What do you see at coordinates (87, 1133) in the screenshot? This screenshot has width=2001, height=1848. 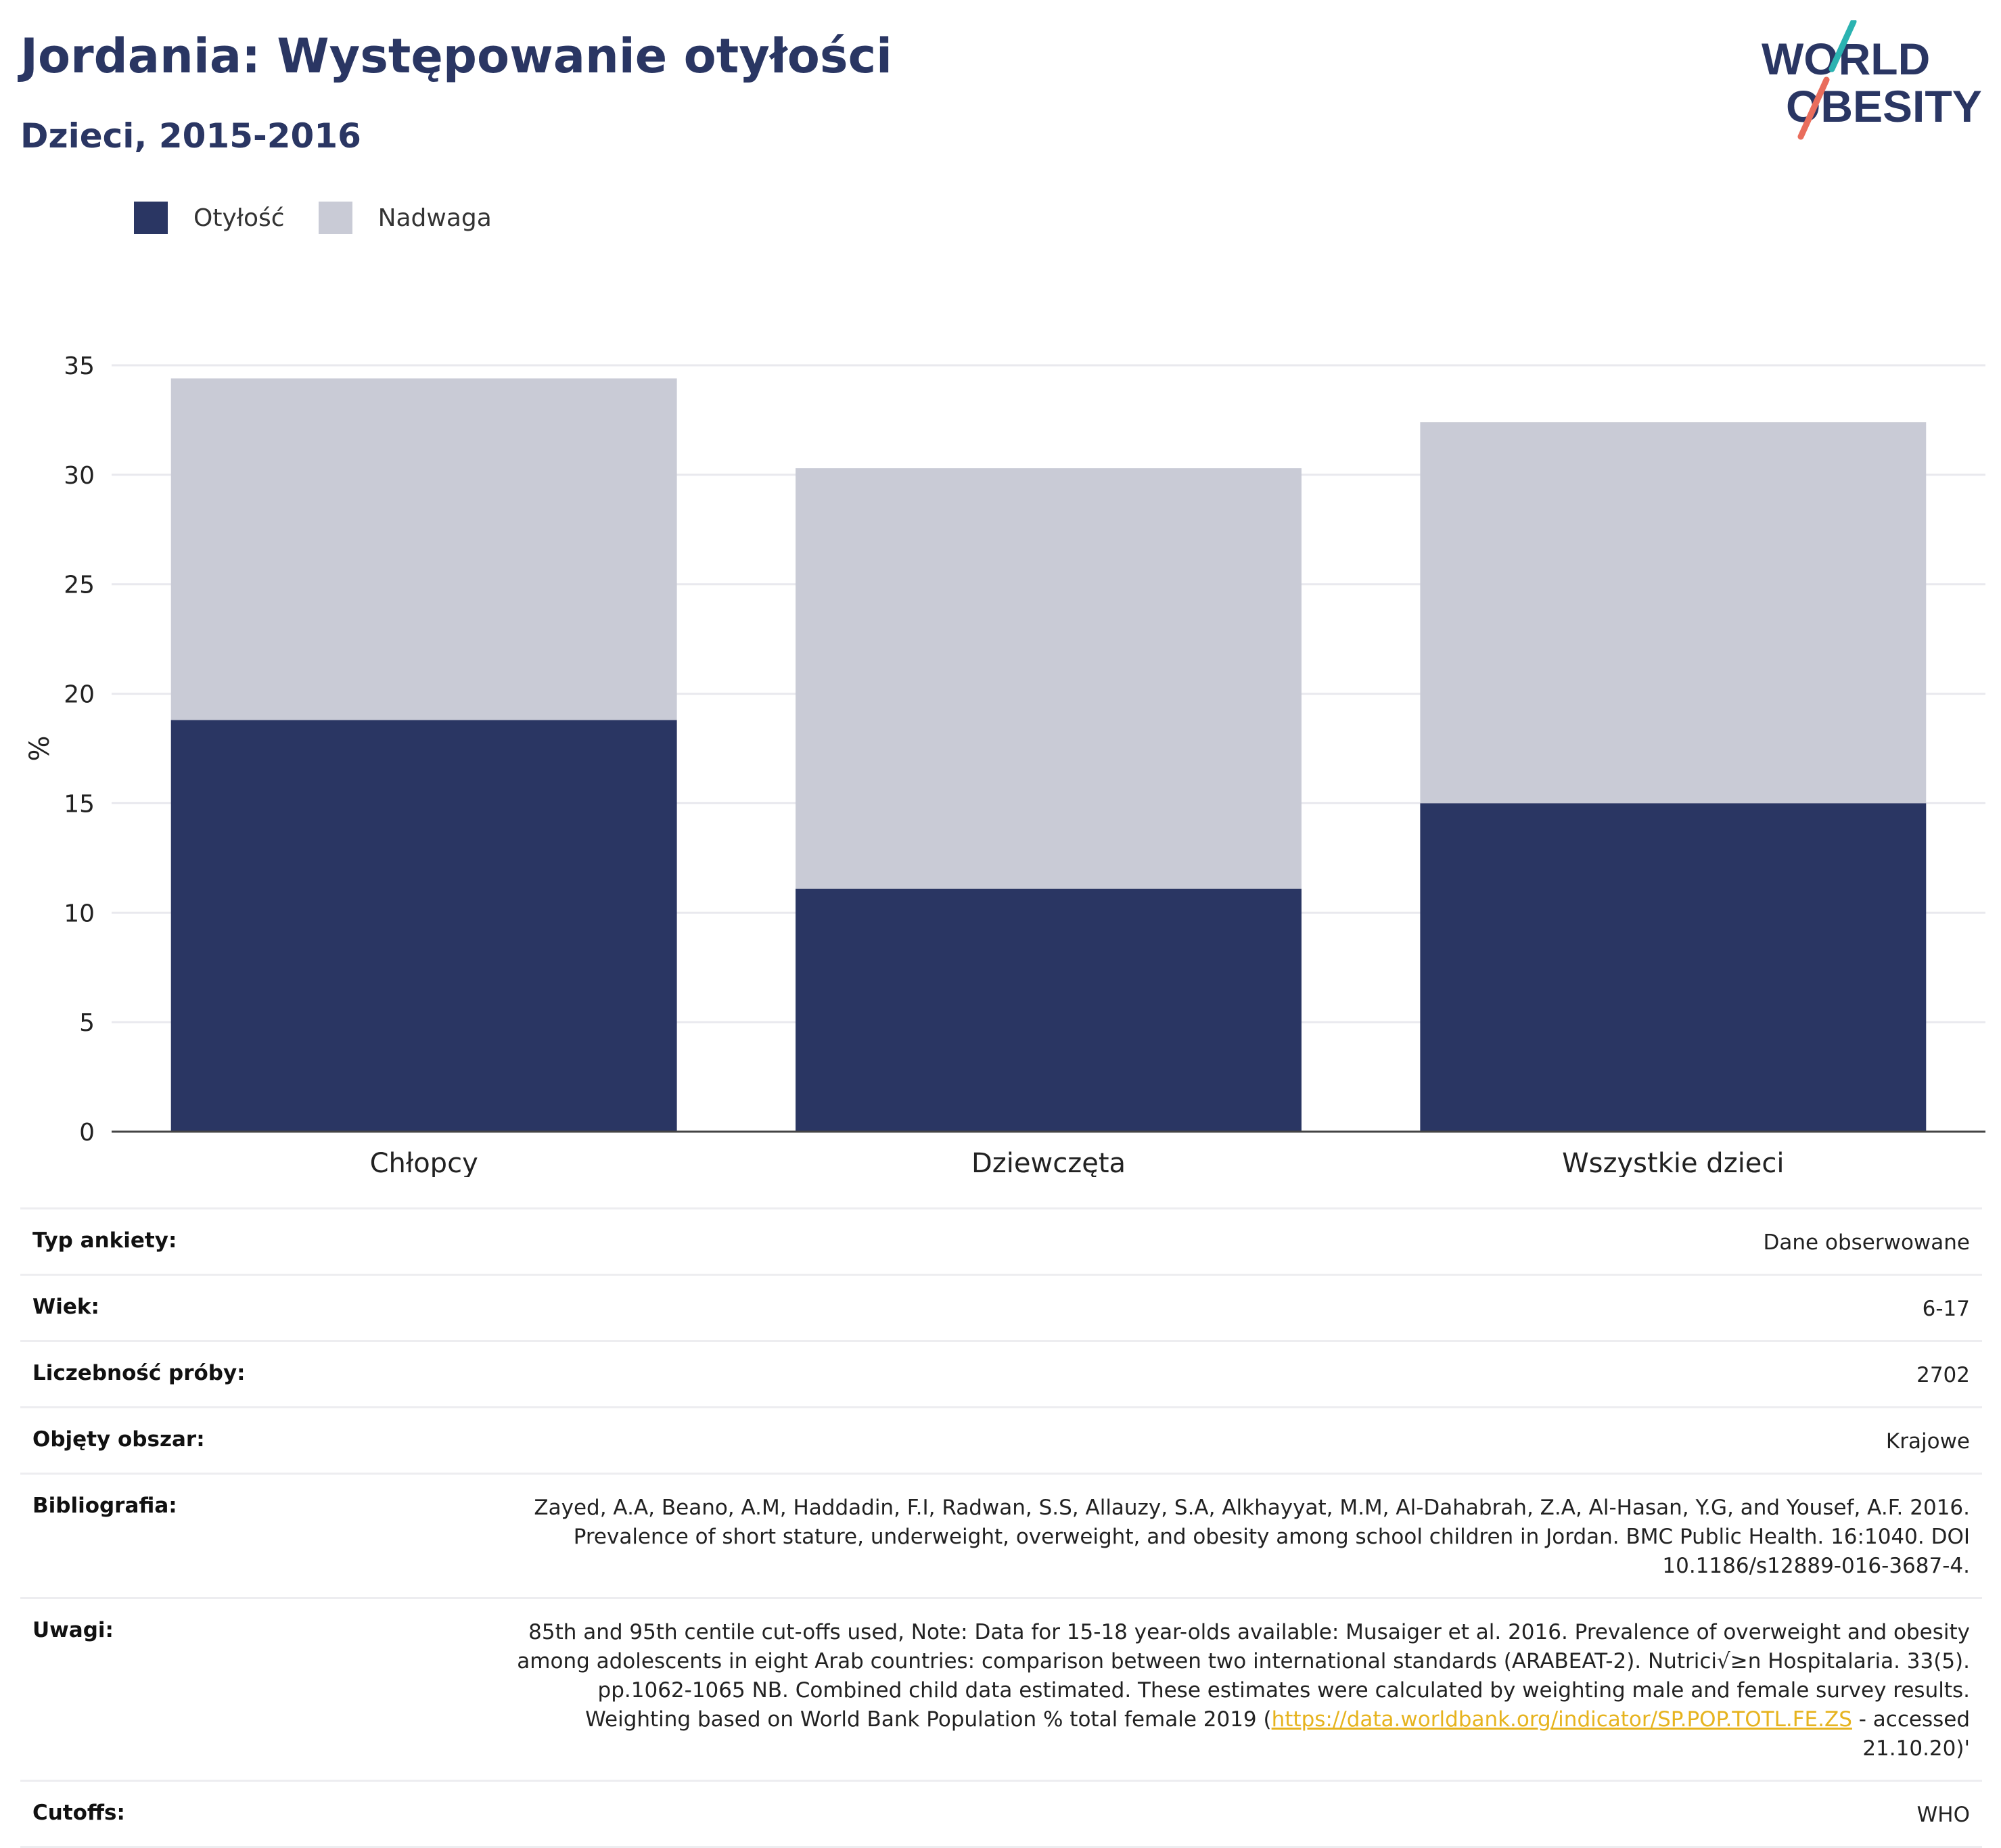 I see `y-tick-label: 0` at bounding box center [87, 1133].